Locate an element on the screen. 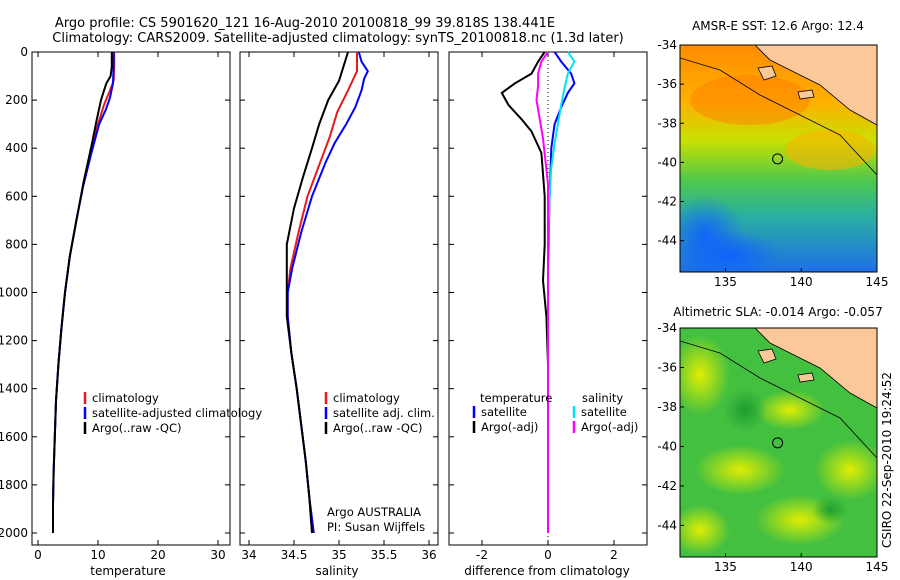 This screenshot has width=900, height=580. x-tick-label: 30 is located at coordinates (217, 555).